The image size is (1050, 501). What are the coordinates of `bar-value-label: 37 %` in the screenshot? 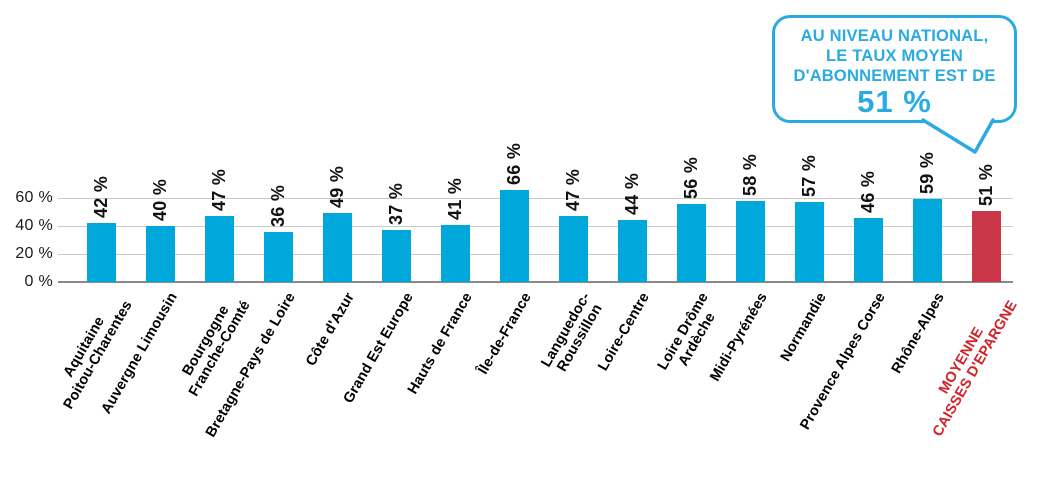 It's located at (396, 204).